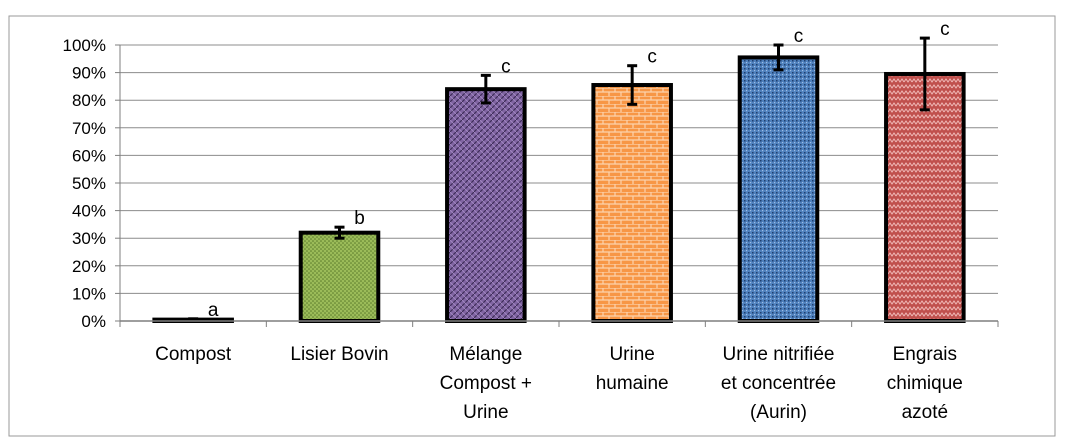 The width and height of the screenshot is (1065, 444). What do you see at coordinates (89, 128) in the screenshot?
I see `y-tick-label: 70%` at bounding box center [89, 128].